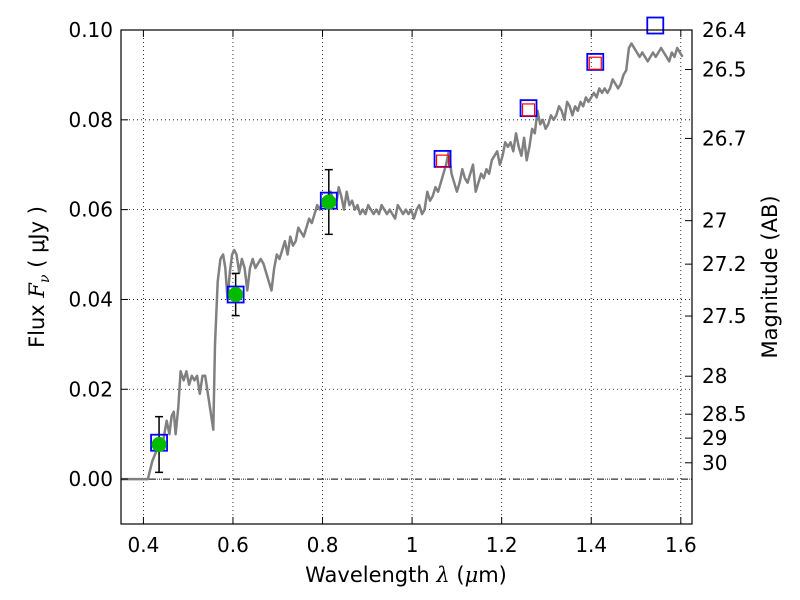 This screenshot has height=600, width=800. What do you see at coordinates (714, 376) in the screenshot?
I see `magnitude-tick-label: 28` at bounding box center [714, 376].